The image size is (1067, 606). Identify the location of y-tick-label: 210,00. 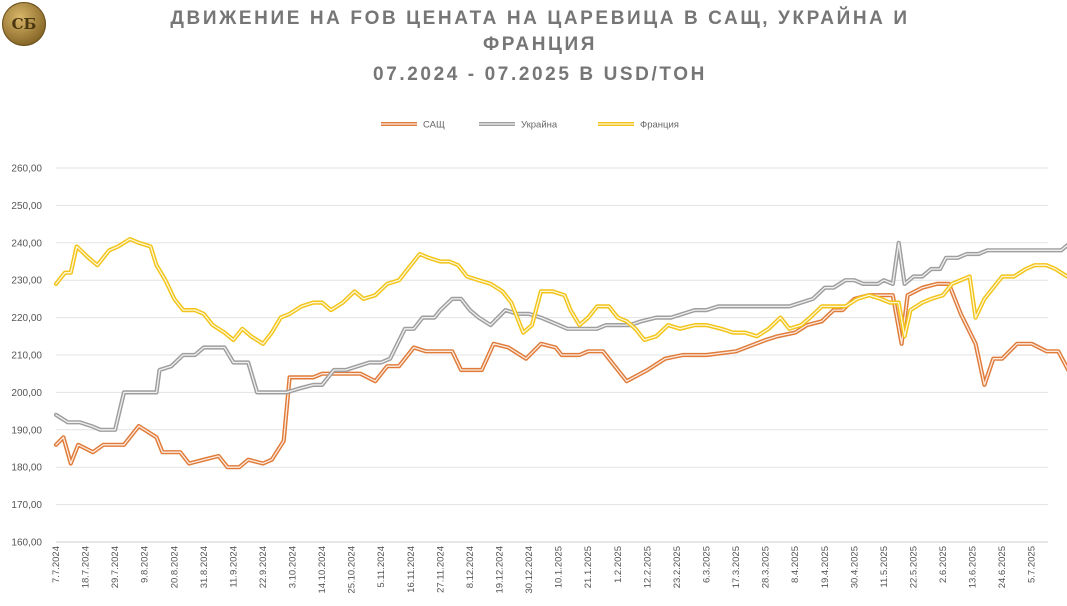
(26, 356).